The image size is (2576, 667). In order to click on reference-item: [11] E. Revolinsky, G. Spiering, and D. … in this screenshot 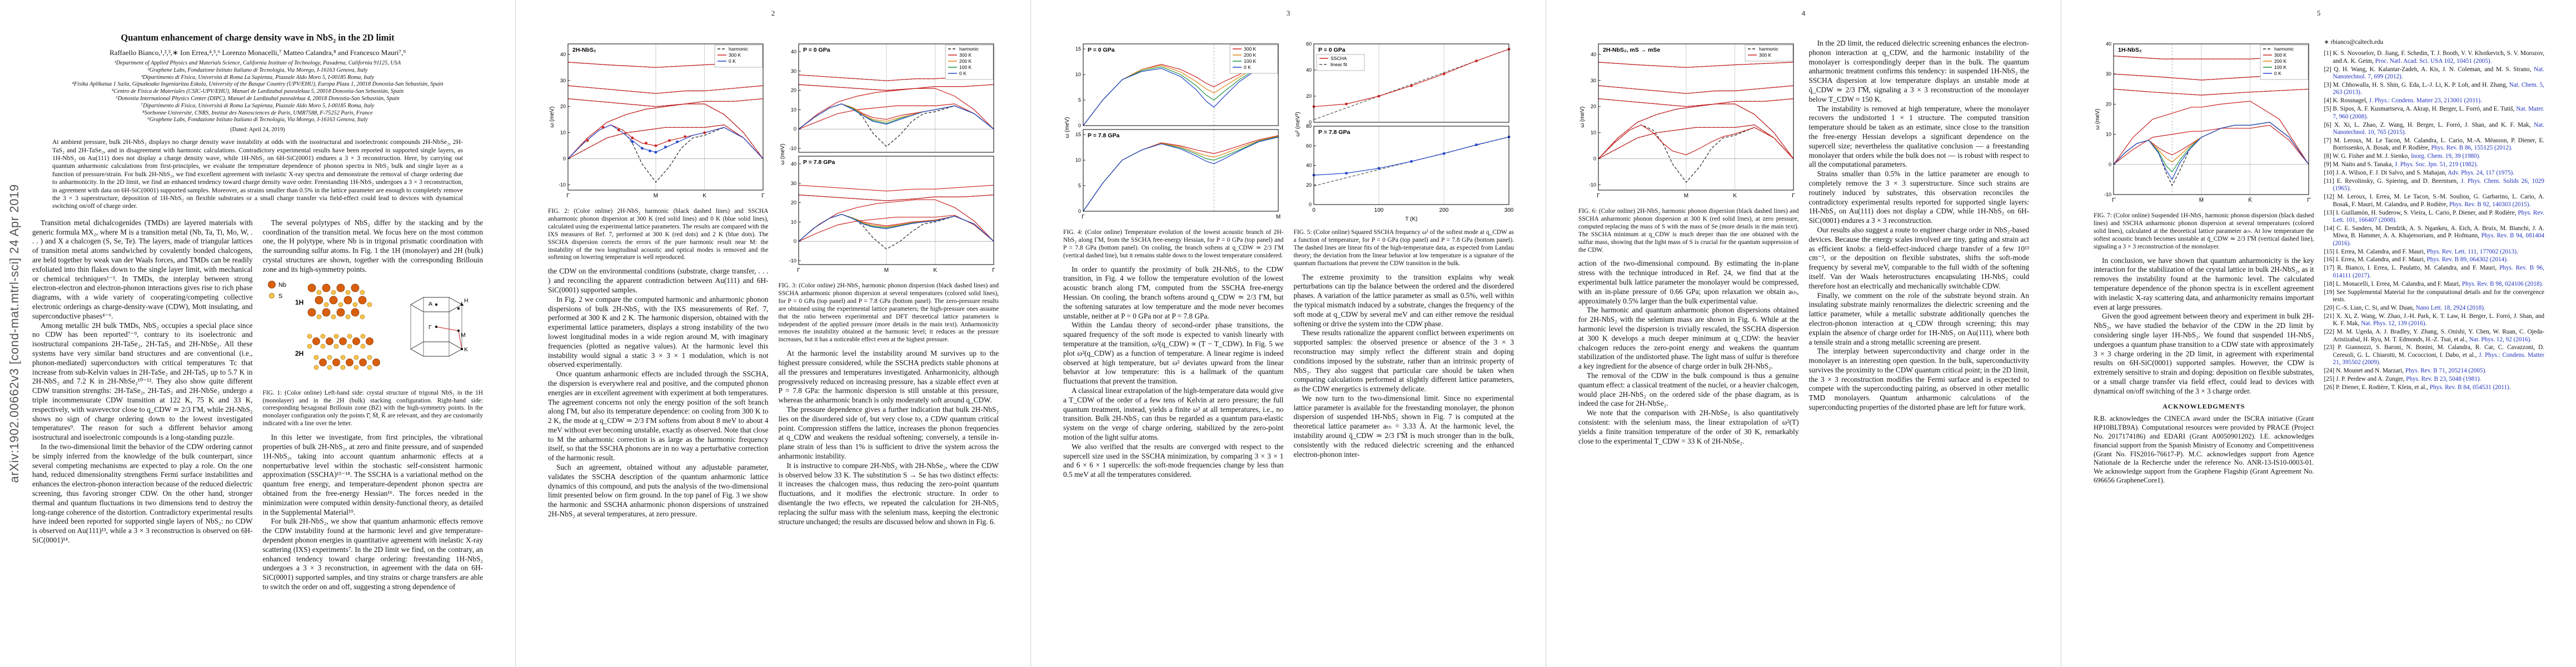, I will do `click(2434, 185)`.